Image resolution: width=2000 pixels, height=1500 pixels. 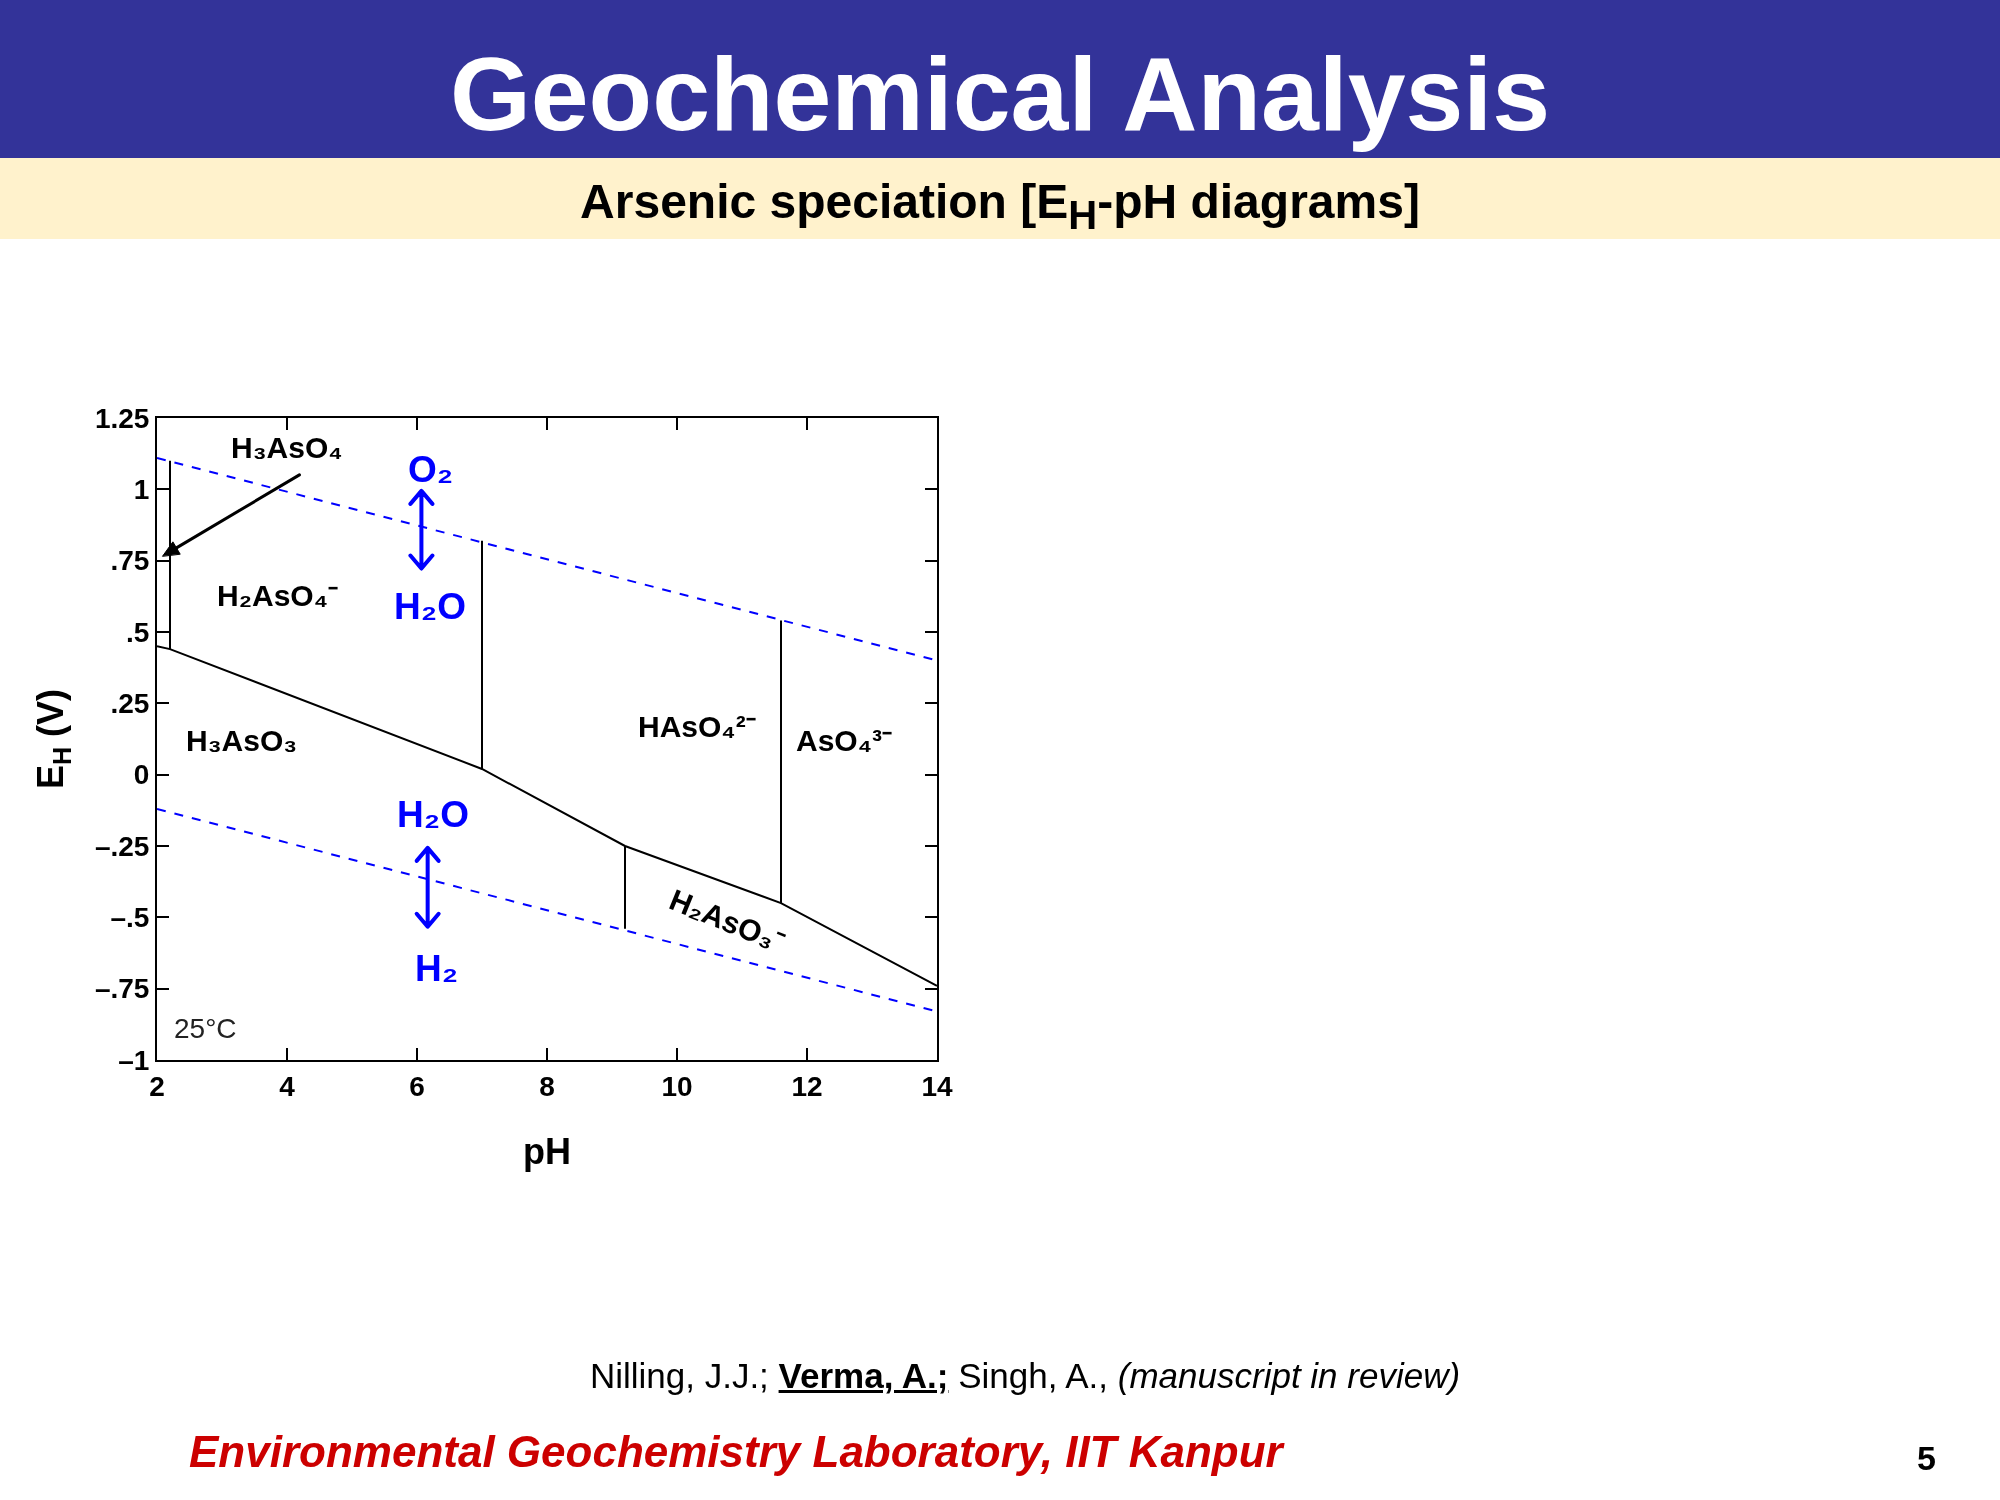 I want to click on y-tick-label: –.5, so click(x=130, y=918).